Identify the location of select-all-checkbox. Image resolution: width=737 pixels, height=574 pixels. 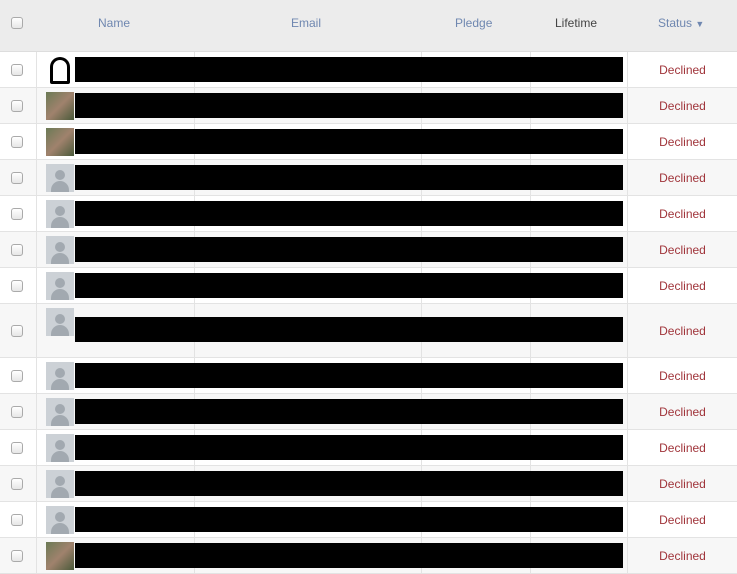
(17, 23).